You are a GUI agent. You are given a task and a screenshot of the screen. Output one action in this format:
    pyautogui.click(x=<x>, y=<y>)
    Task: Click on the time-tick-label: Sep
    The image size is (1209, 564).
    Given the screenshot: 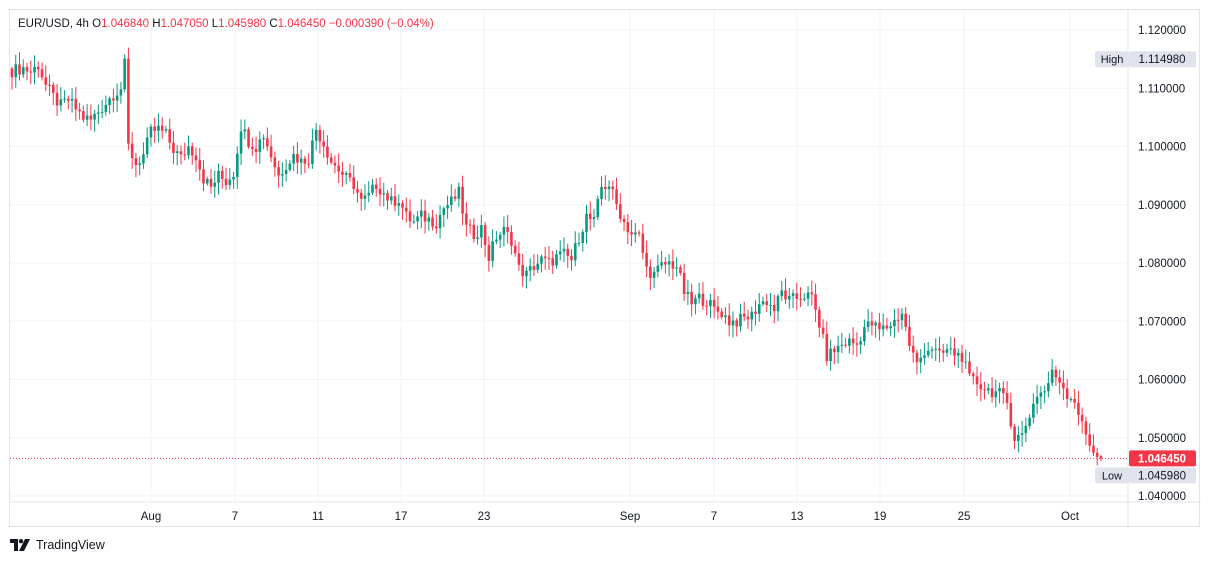 What is the action you would take?
    pyautogui.click(x=630, y=517)
    